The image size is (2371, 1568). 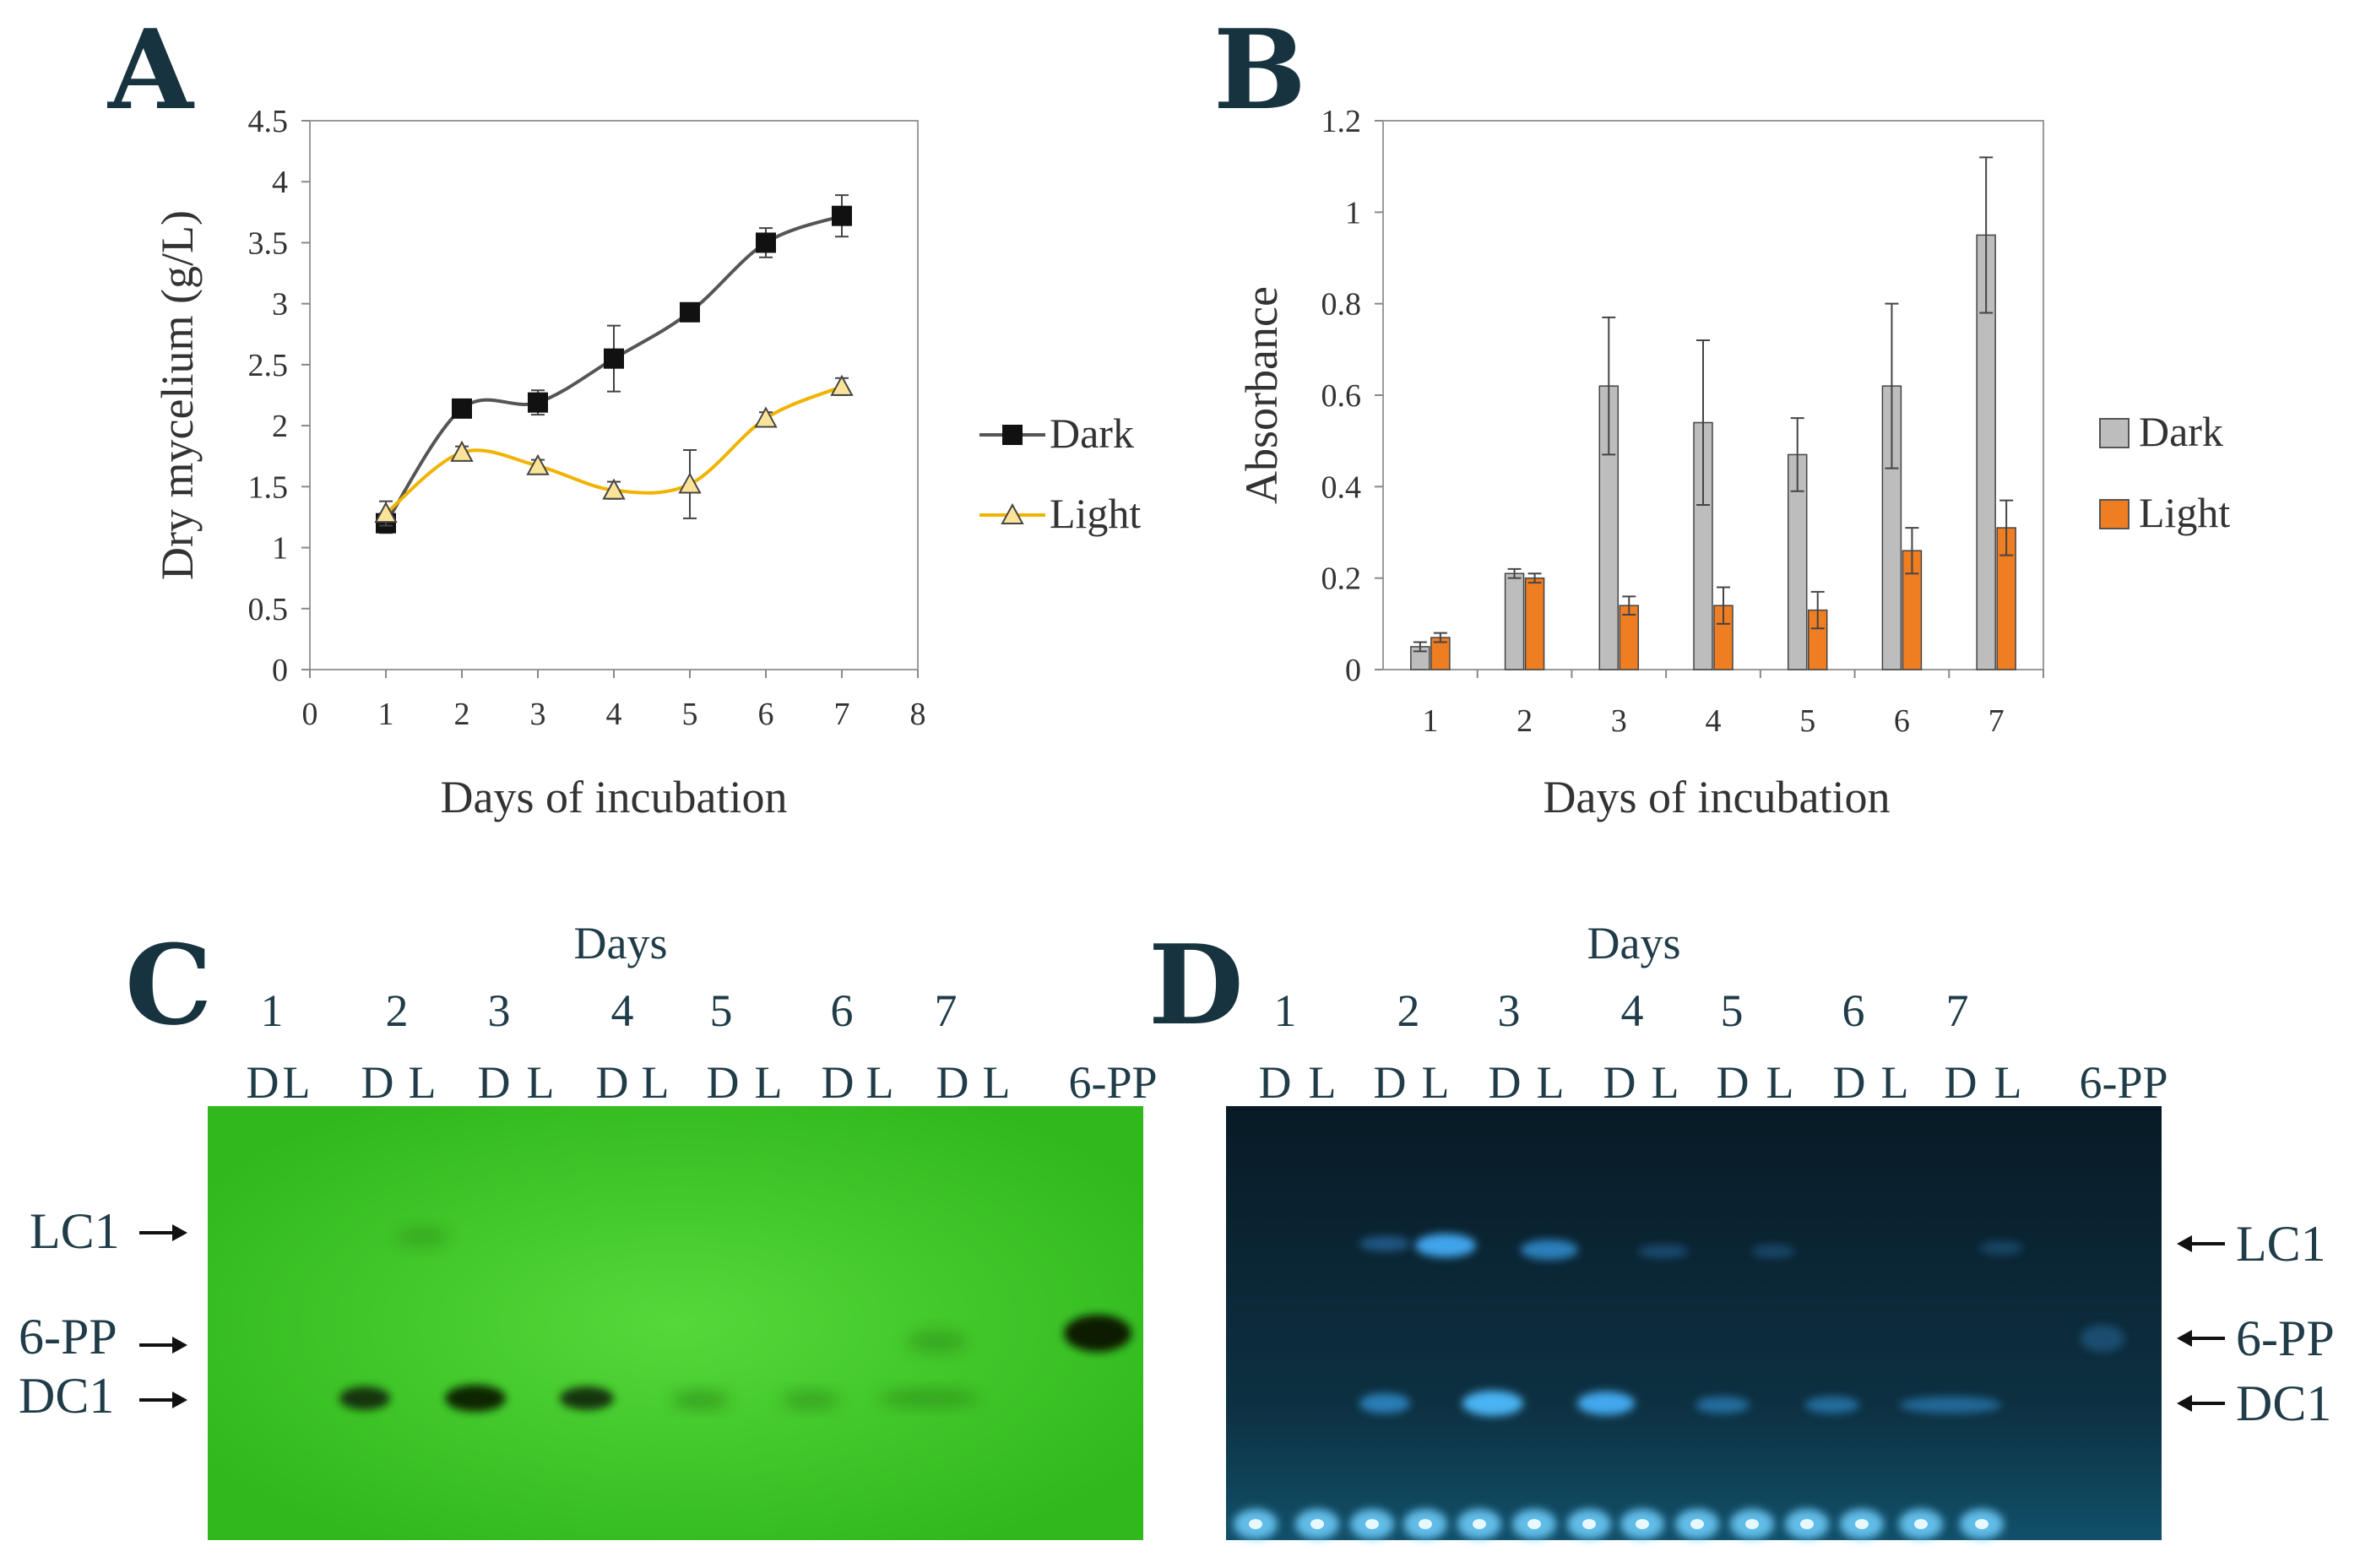 What do you see at coordinates (268, 243) in the screenshot?
I see `y-tick-label: 3.5` at bounding box center [268, 243].